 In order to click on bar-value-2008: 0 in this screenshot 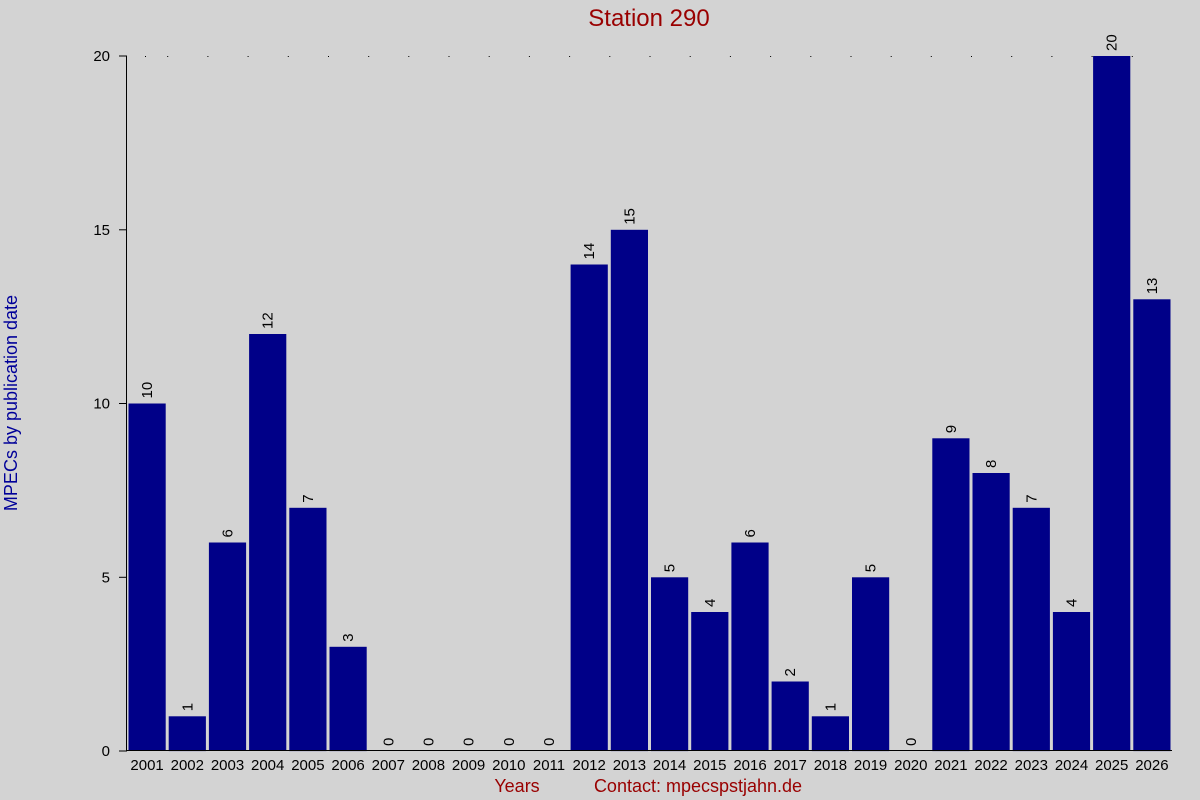, I will do `click(428, 742)`.